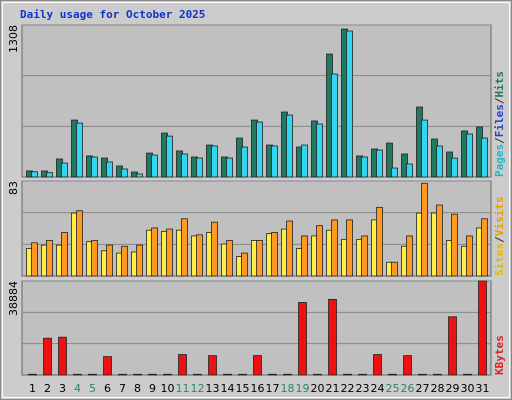 Image resolution: width=512 pixels, height=400 pixels. I want to click on x-tick-label: 7, so click(122, 388).